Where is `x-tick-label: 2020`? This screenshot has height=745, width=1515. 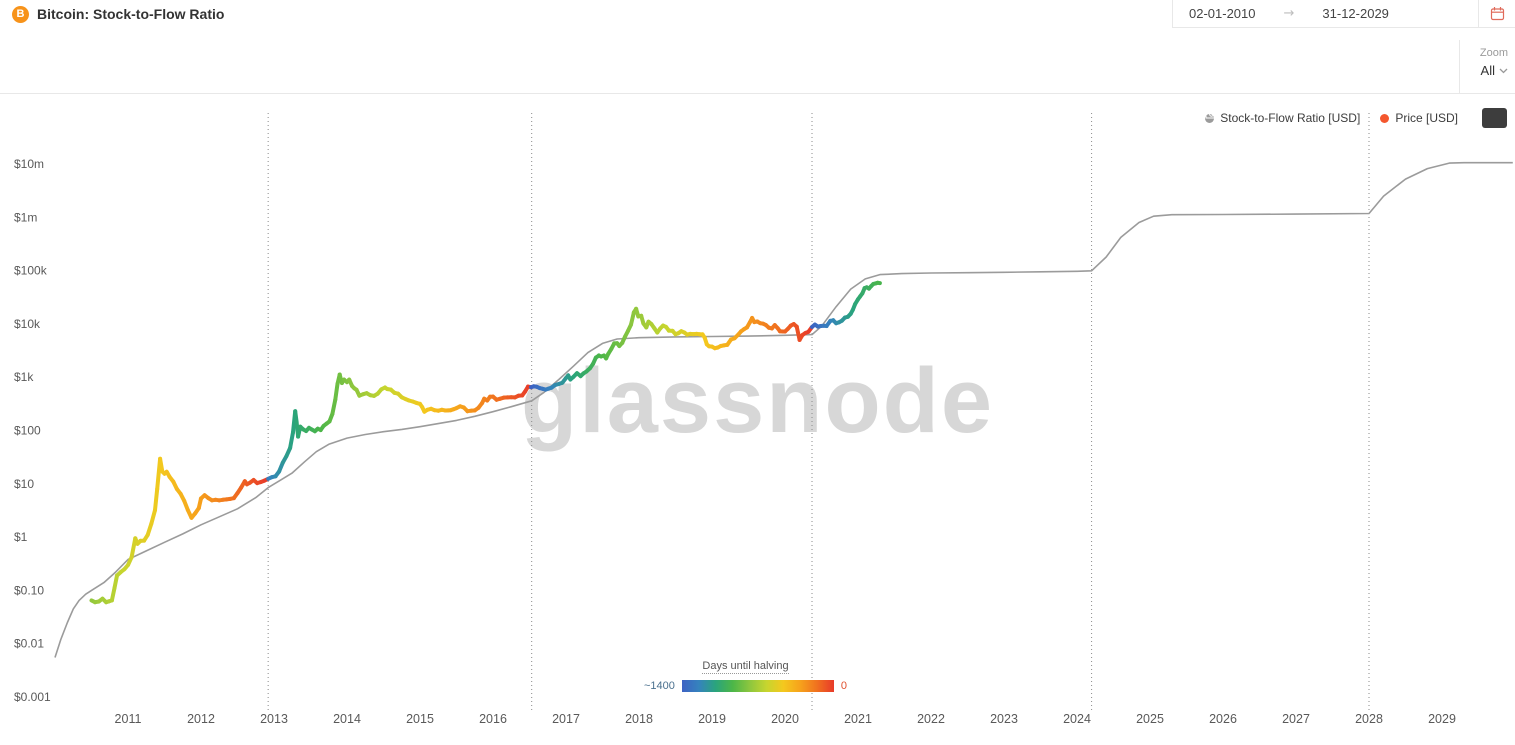 x-tick-label: 2020 is located at coordinates (785, 719).